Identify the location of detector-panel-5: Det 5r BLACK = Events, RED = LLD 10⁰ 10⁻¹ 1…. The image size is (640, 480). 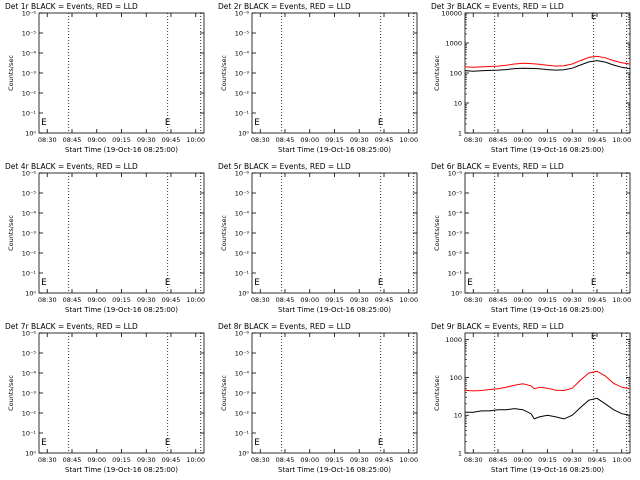
(318, 238).